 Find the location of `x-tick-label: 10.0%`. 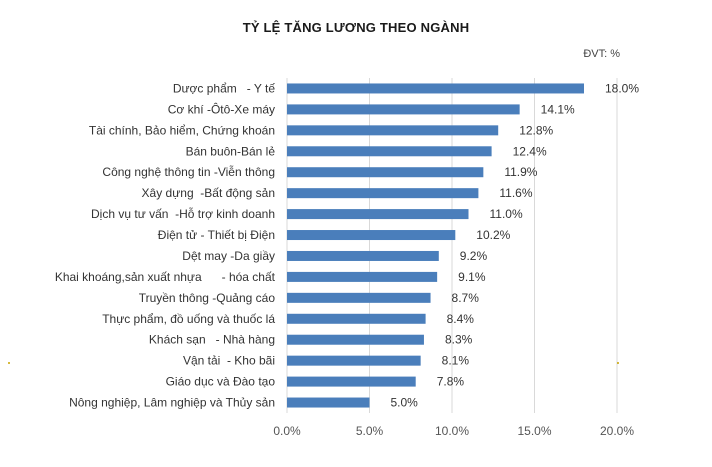

x-tick-label: 10.0% is located at coordinates (452, 431).